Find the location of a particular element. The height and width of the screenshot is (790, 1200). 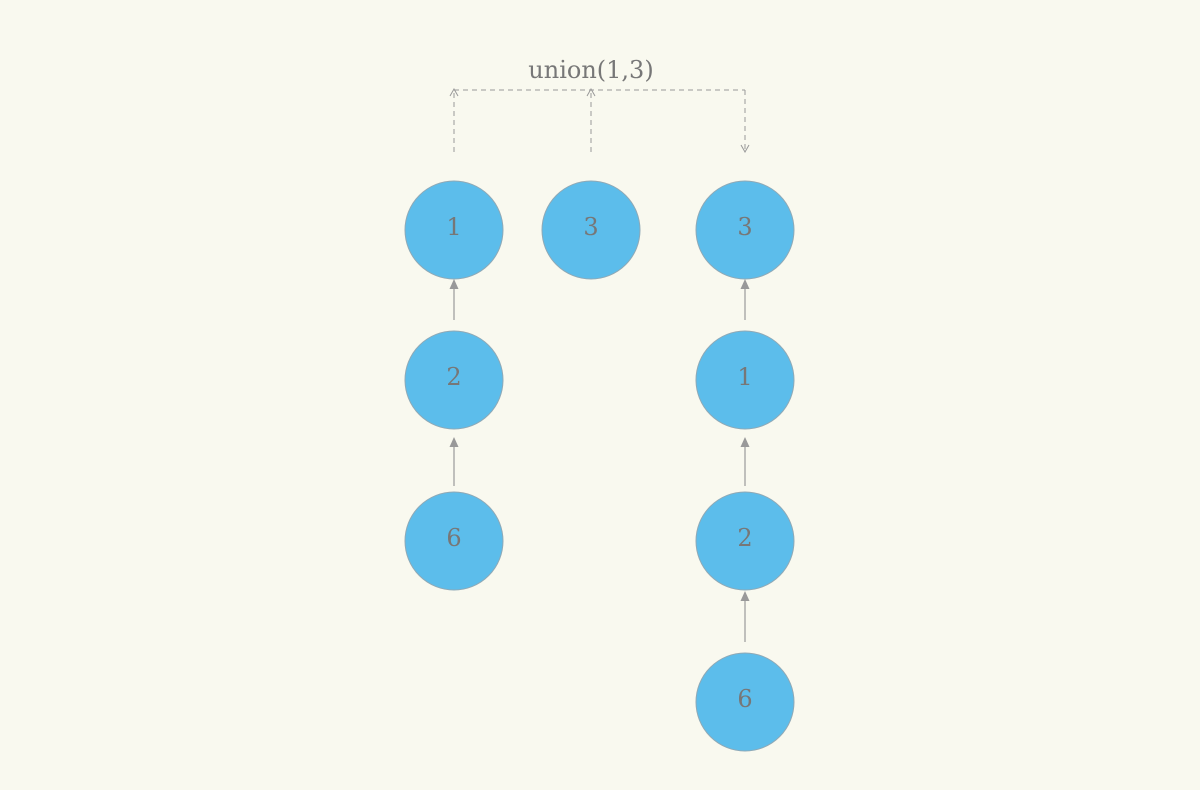

node-2-after: 2 is located at coordinates (745, 541).